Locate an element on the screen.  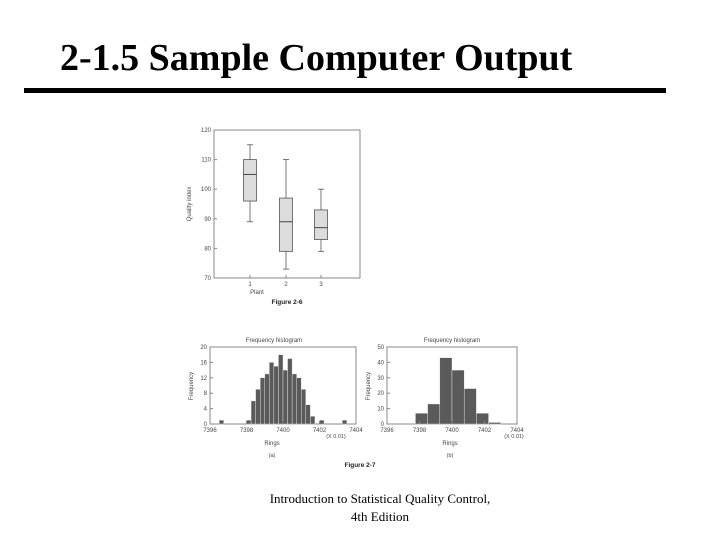
boxplot-xlabel: Plant is located at coordinates (257, 293).